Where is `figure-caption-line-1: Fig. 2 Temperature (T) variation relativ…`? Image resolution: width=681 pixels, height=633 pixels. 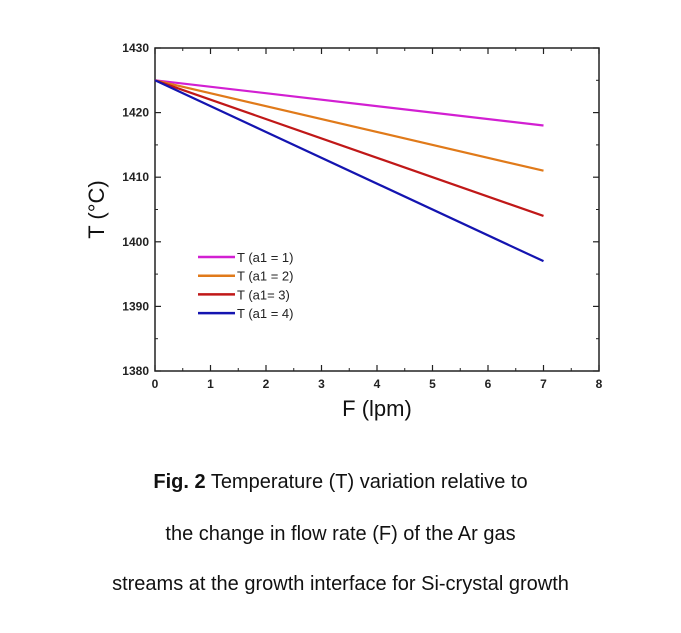
figure-caption-line-1: Fig. 2 Temperature (T) variation relativ… is located at coordinates (340, 482).